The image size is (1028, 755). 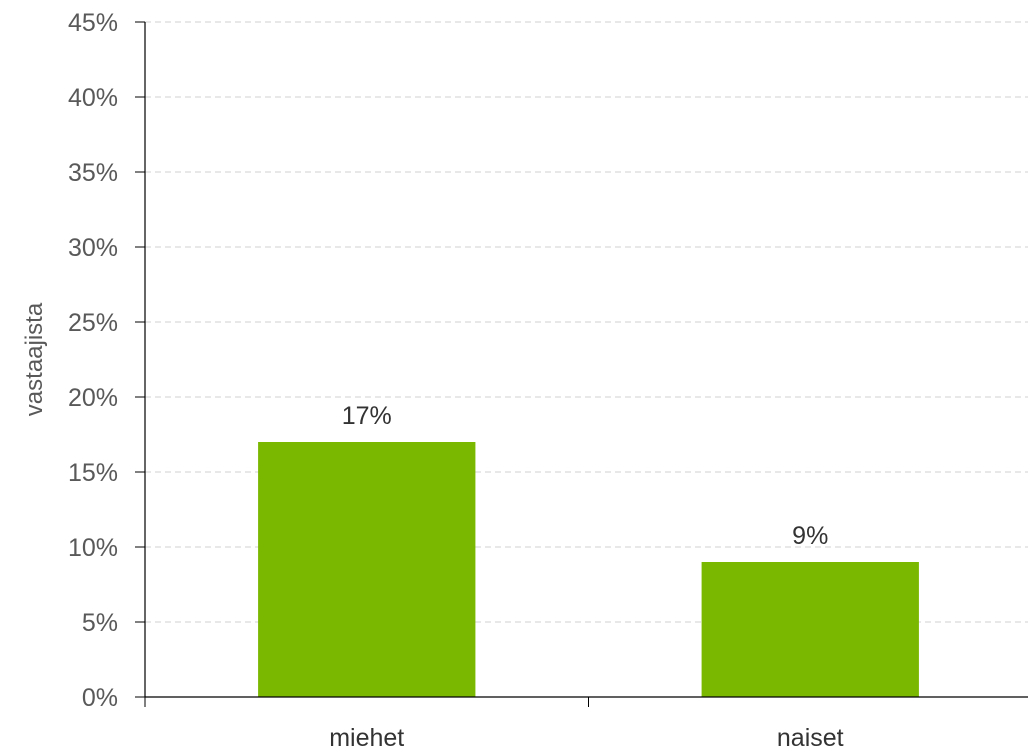 What do you see at coordinates (93, 473) in the screenshot?
I see `y-tick-label: 15%` at bounding box center [93, 473].